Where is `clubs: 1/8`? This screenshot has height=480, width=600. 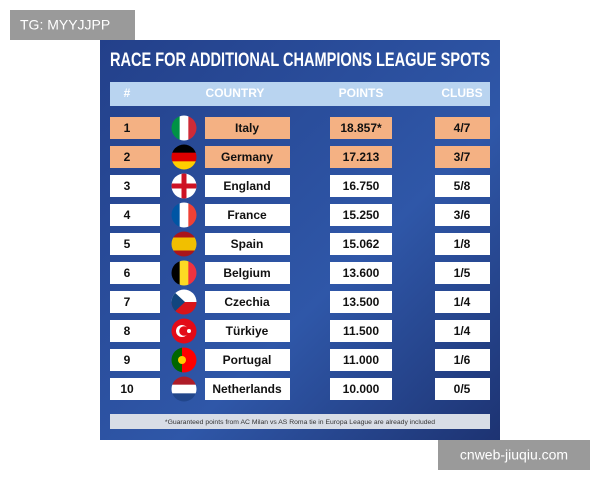 clubs: 1/8 is located at coordinates (462, 244).